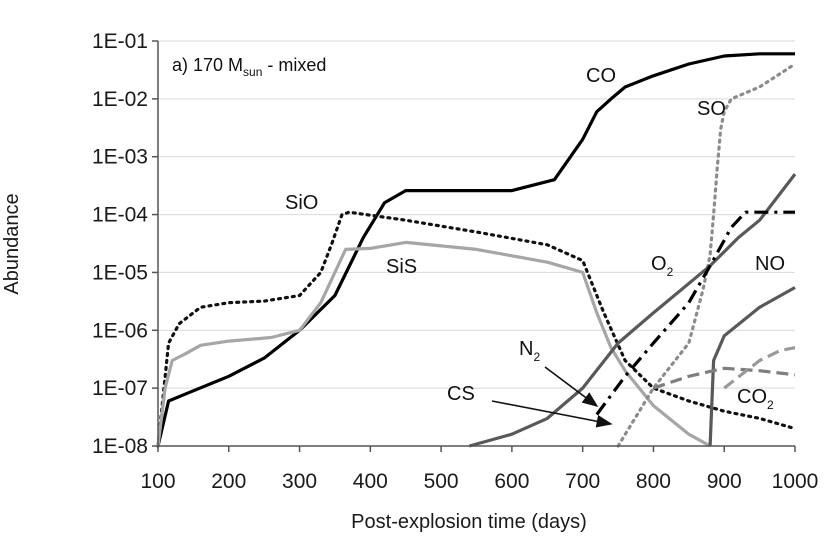  I want to click on y-tick-label: 1E-05, so click(120, 272).